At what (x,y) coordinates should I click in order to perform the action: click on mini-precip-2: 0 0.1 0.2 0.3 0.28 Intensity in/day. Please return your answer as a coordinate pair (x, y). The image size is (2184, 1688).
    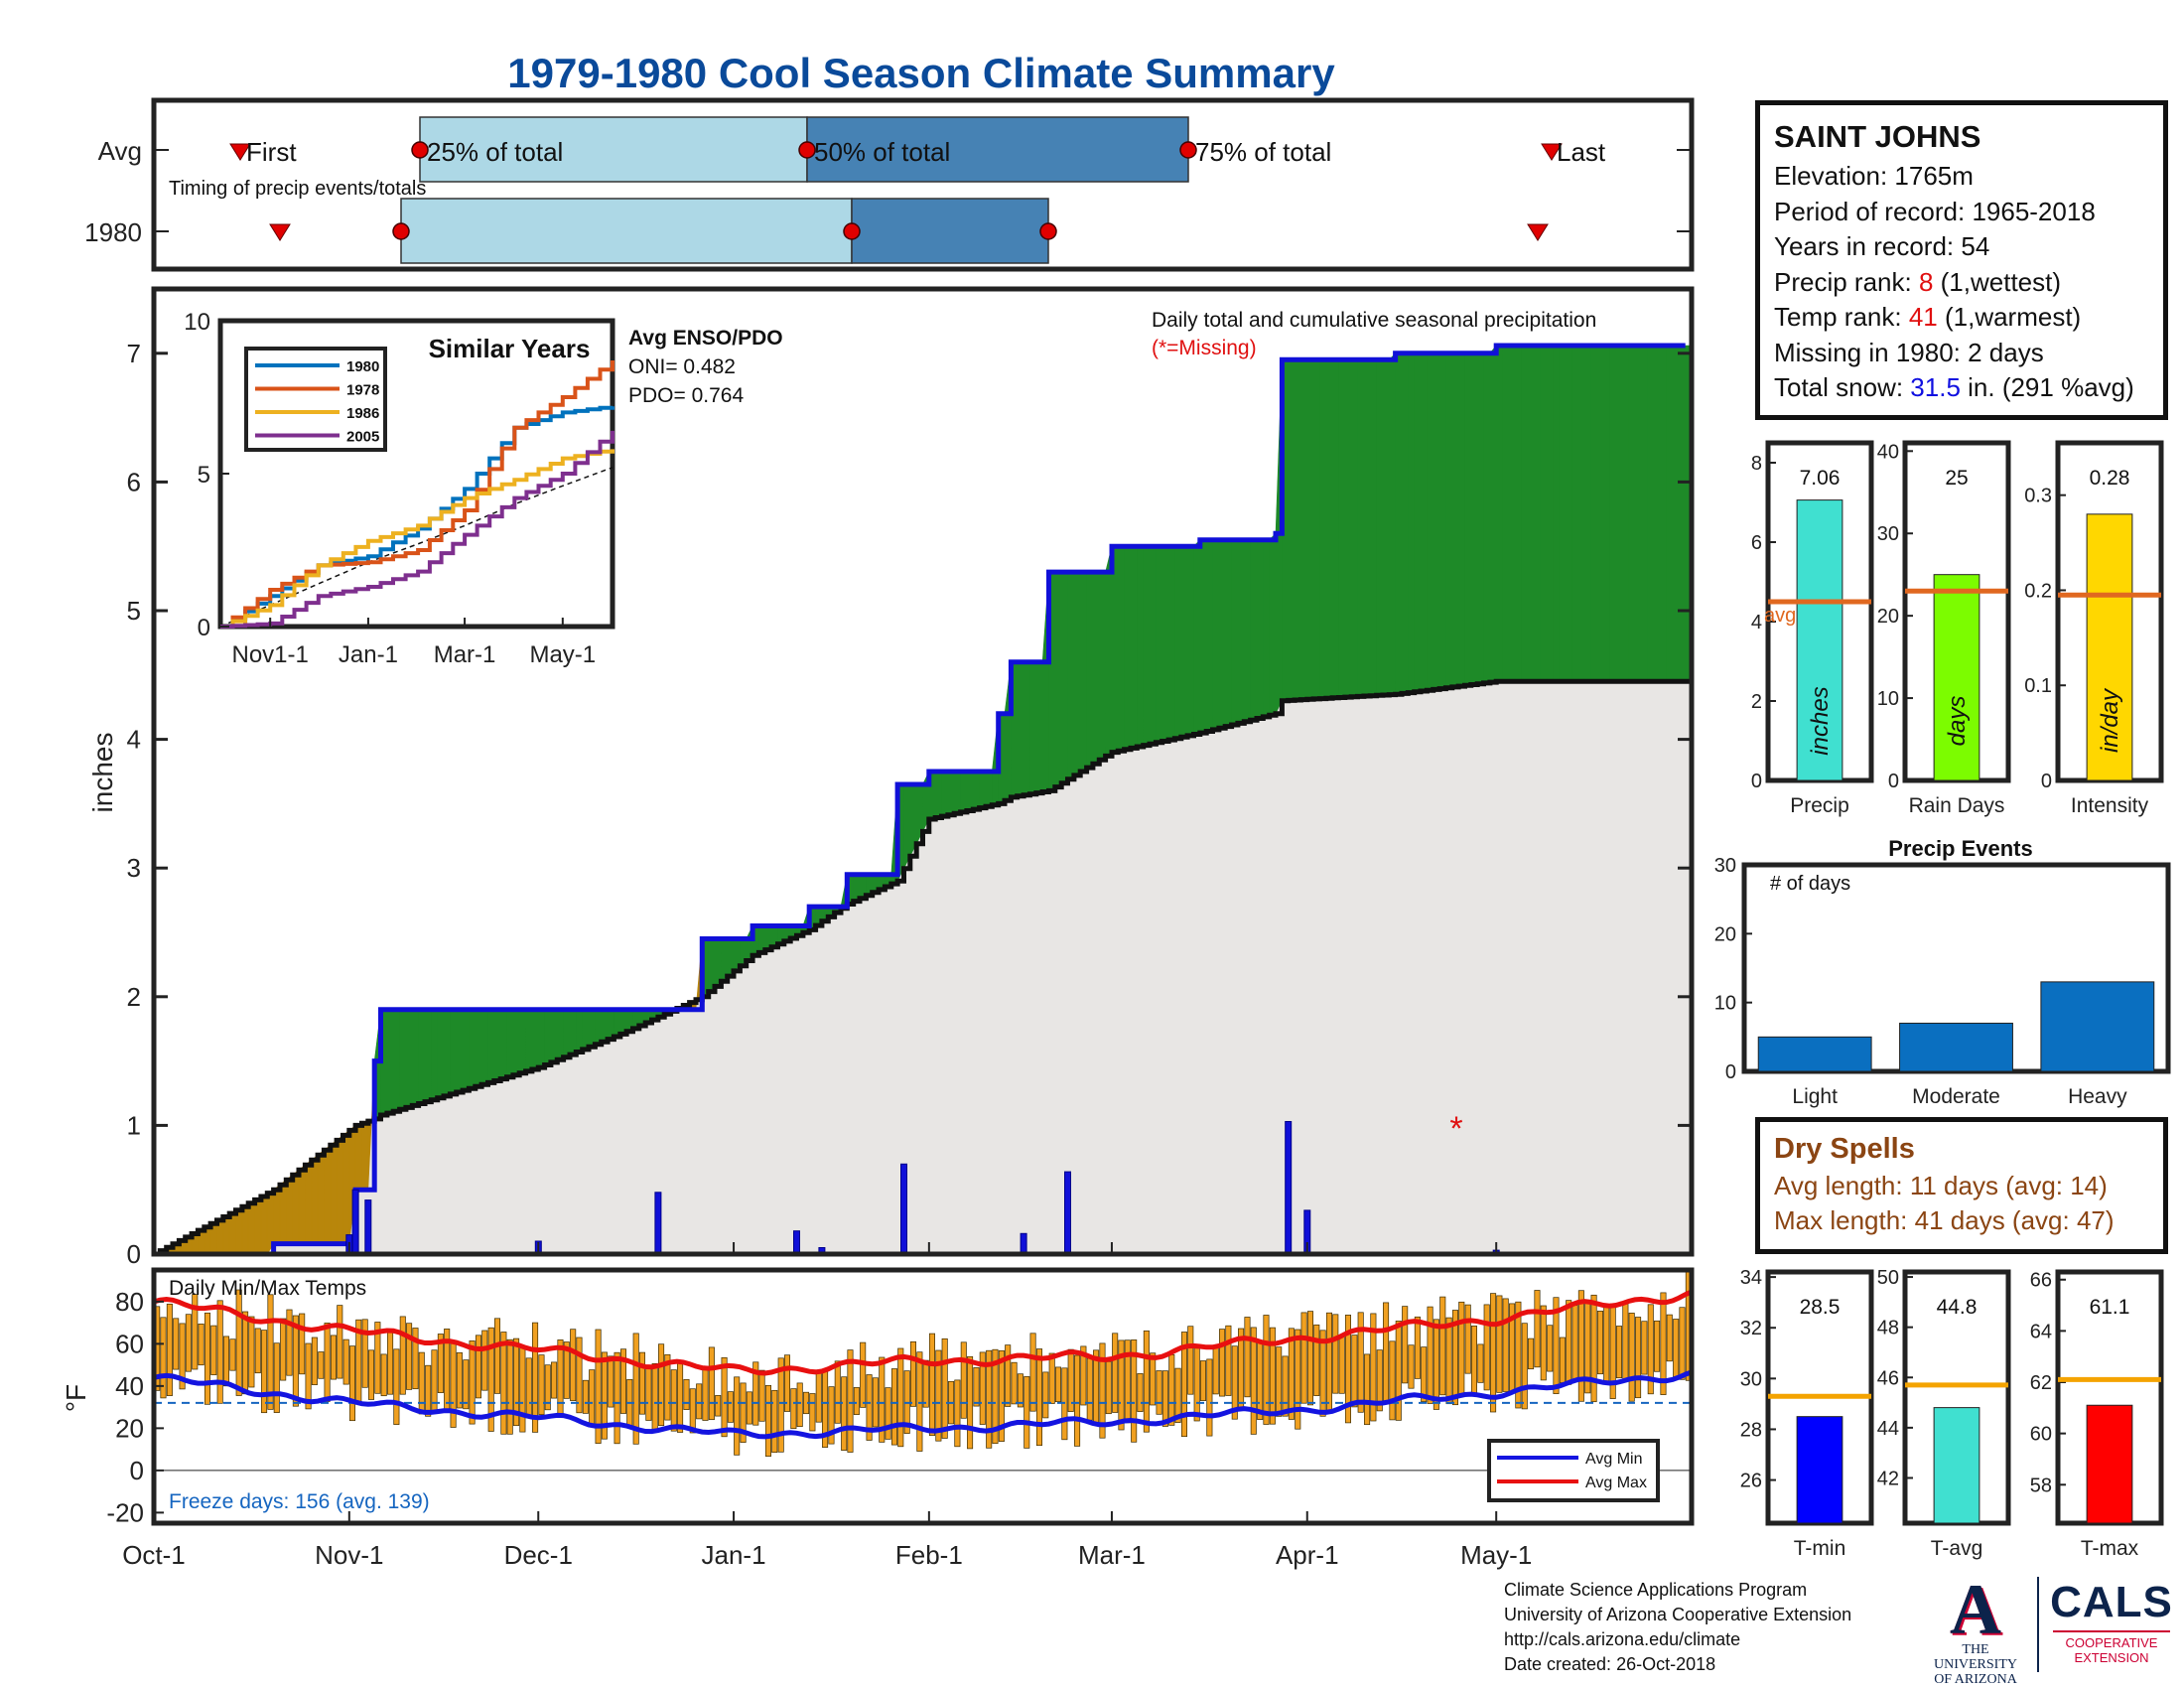
    Looking at the image, I should click on (2094, 628).